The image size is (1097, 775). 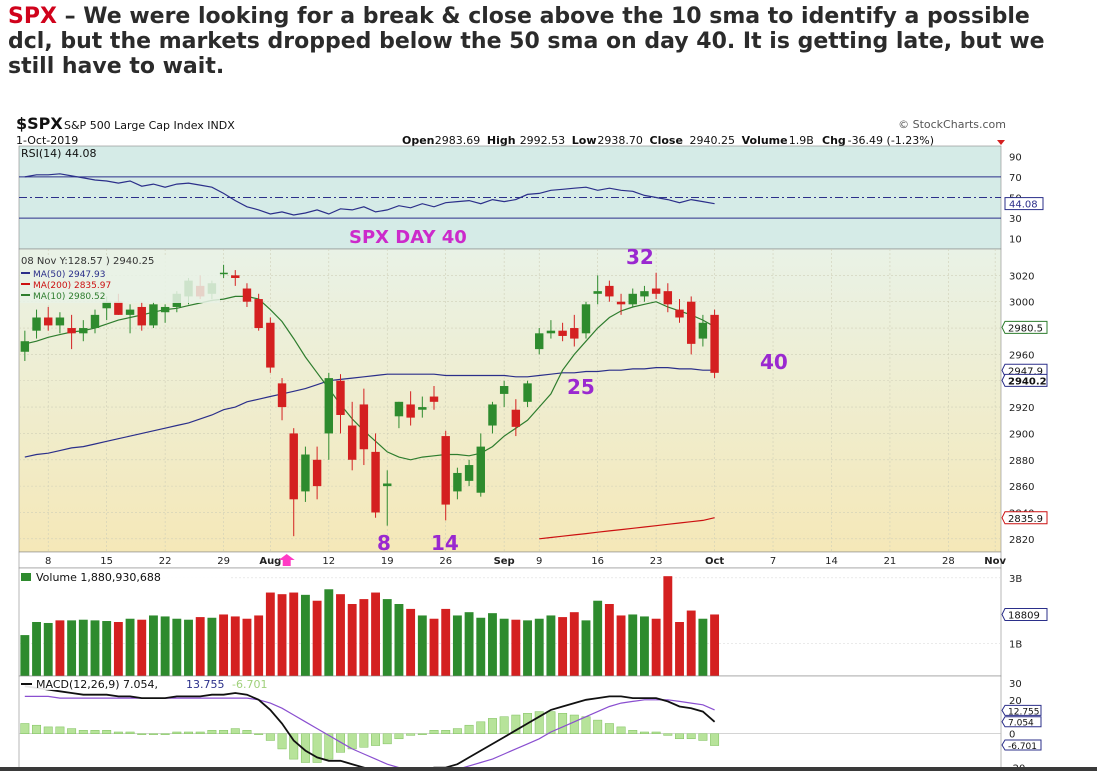 What do you see at coordinates (165, 683) in the screenshot?
I see `macd-label-bg` at bounding box center [165, 683].